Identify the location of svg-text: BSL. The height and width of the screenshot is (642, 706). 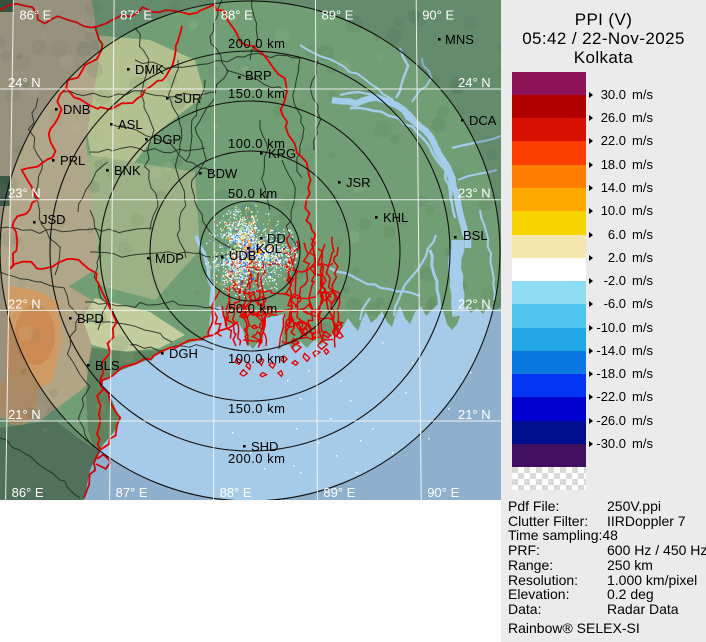
(475, 235).